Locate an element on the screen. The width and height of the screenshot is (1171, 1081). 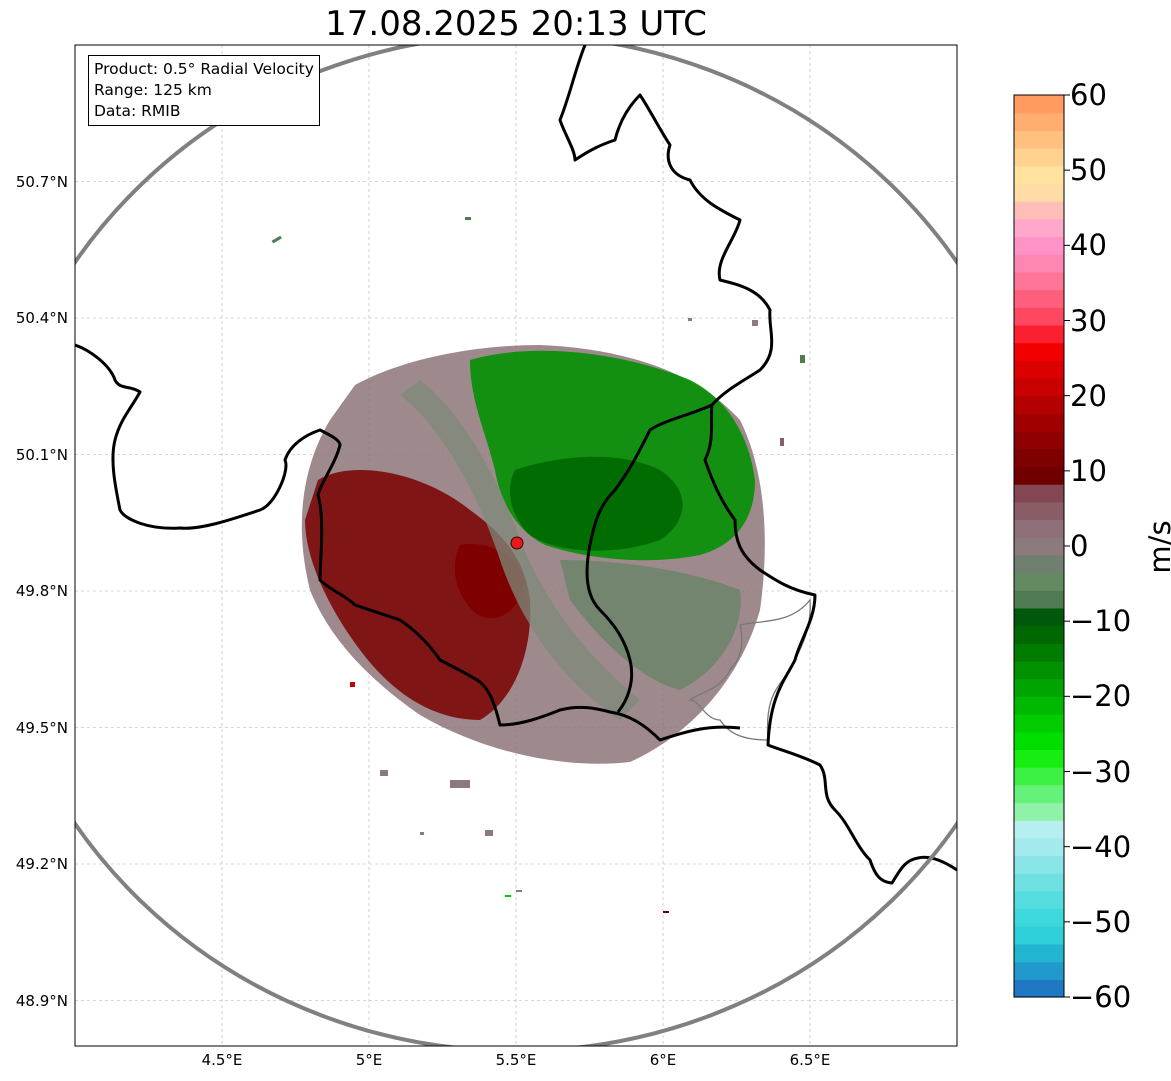
lat-tick-label: 49.2°N is located at coordinates (41, 864).